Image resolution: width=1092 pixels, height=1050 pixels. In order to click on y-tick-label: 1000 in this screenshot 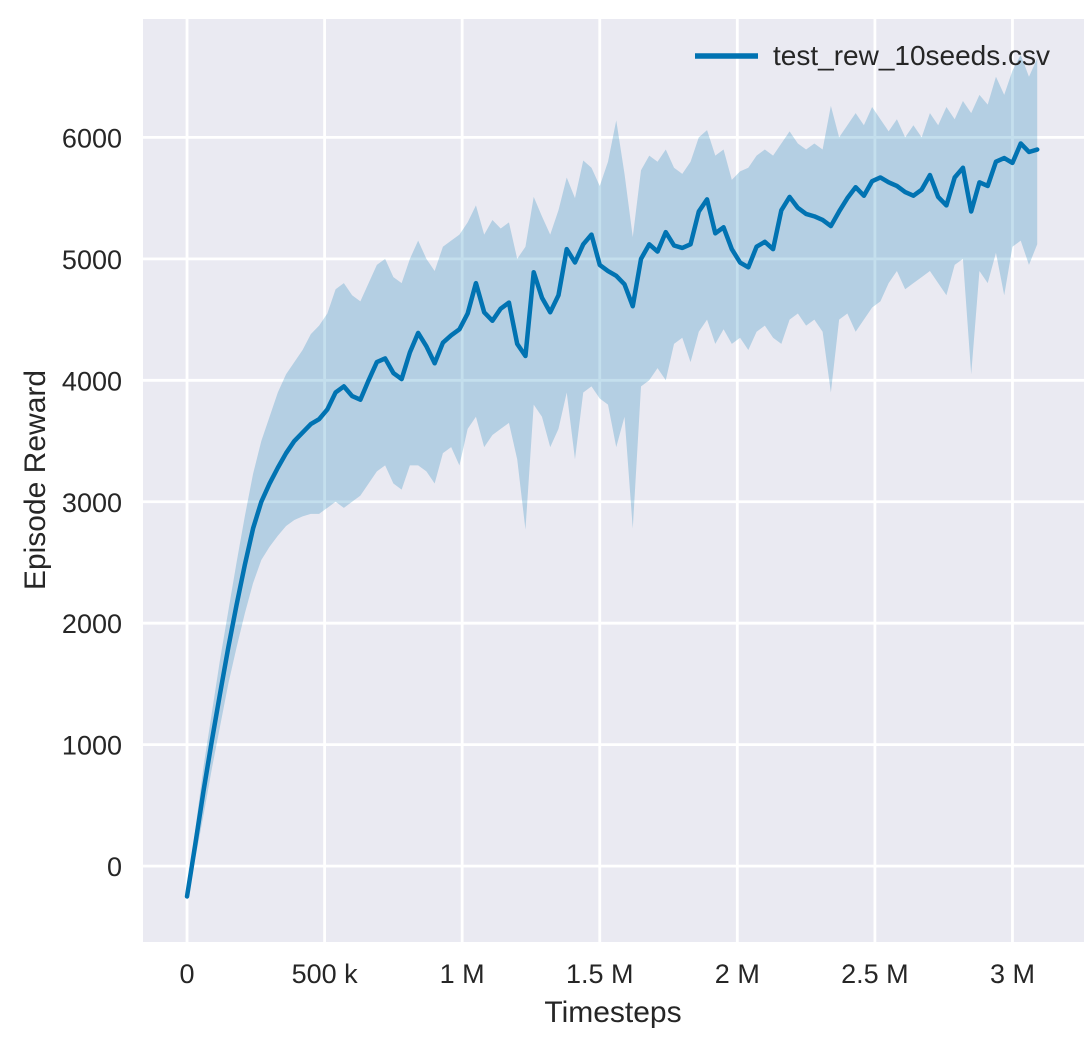, I will do `click(92, 746)`.